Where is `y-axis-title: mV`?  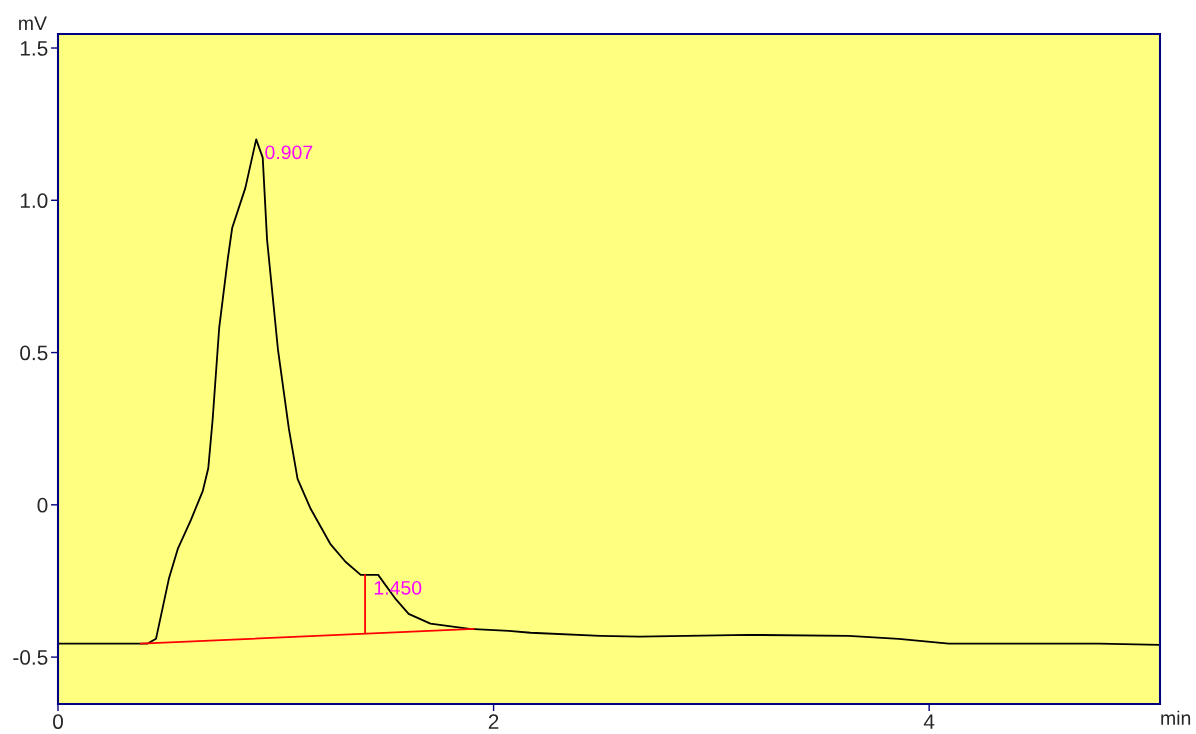
y-axis-title: mV is located at coordinates (33, 23).